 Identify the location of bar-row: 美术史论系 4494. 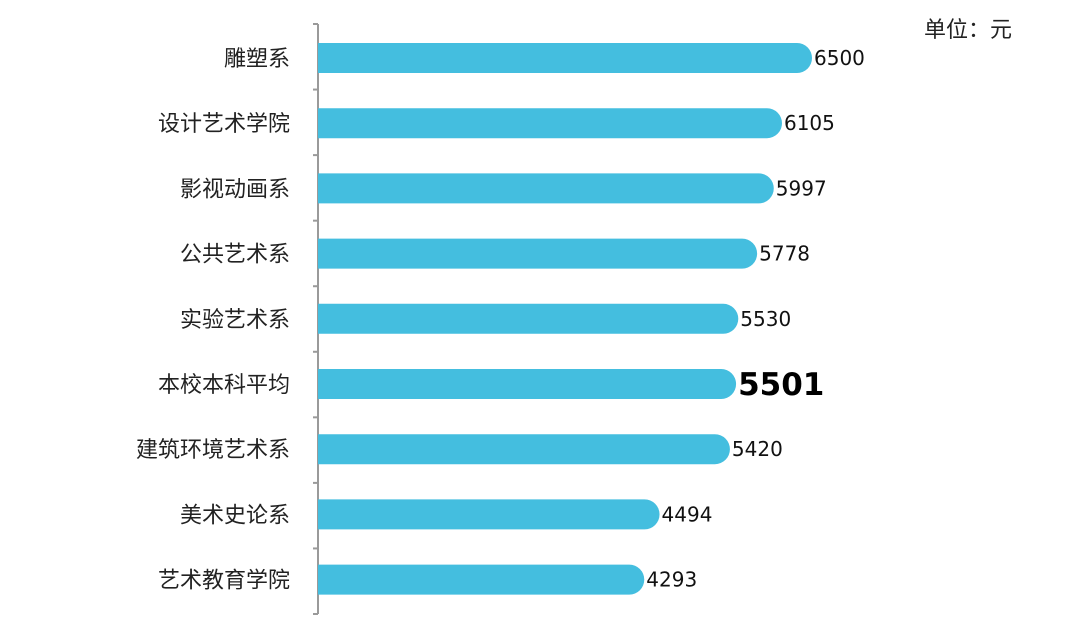
(446, 514).